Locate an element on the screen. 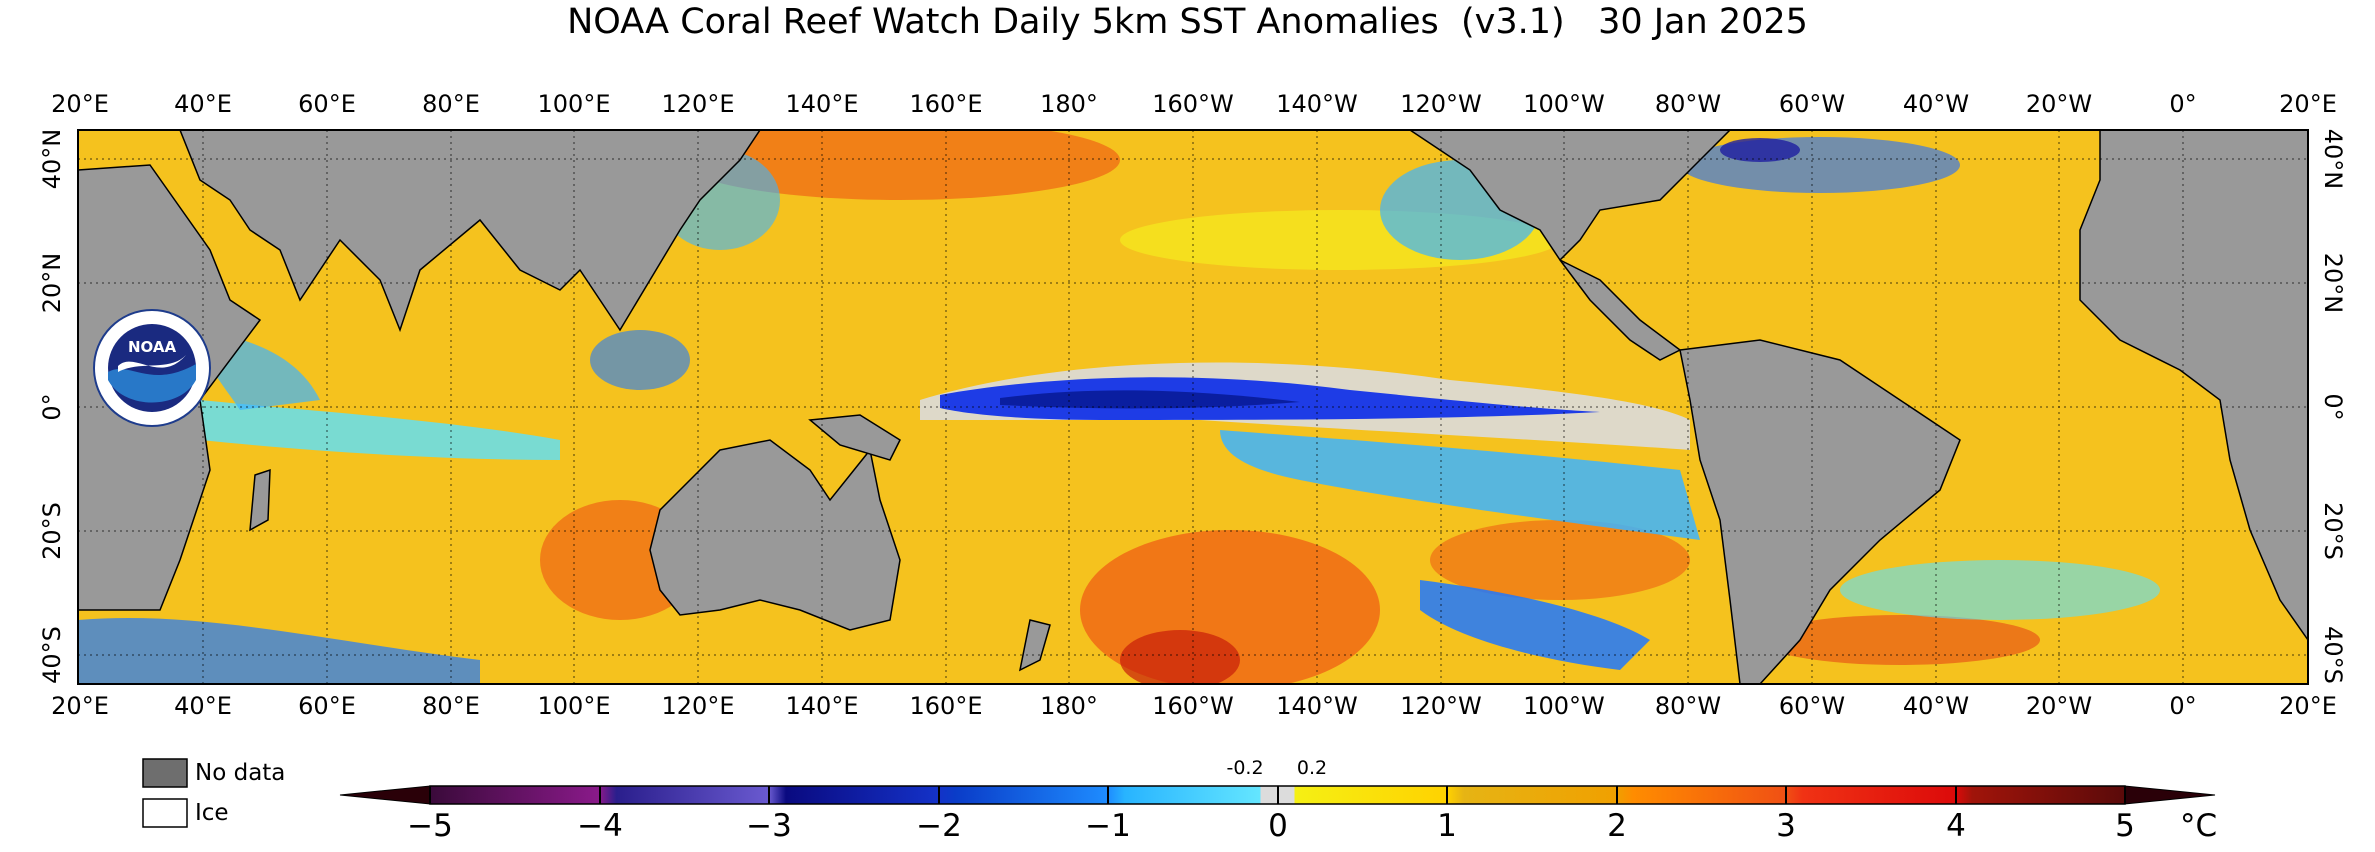 The image size is (2375, 852). bottom-longitude-label: 180° is located at coordinates (1069, 706).